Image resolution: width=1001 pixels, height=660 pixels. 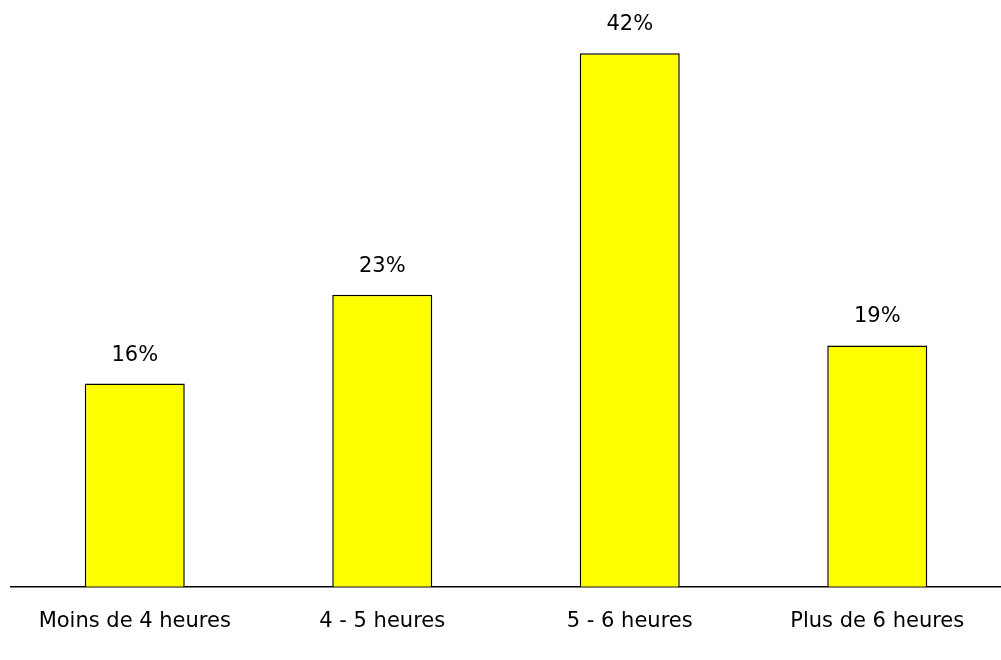 What do you see at coordinates (877, 619) in the screenshot?
I see `x-tick-label: Plus de 6 heures` at bounding box center [877, 619].